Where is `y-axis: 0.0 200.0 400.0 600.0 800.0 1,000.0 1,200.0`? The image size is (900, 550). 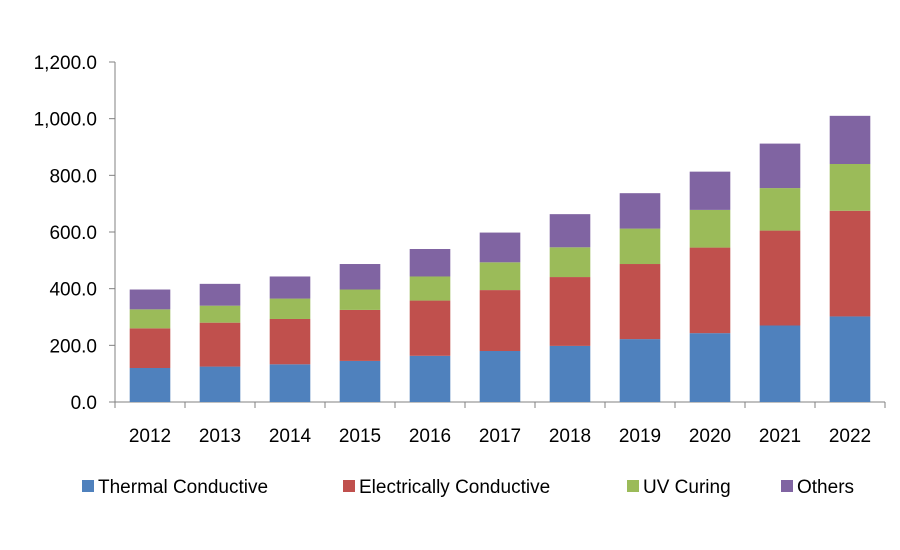
y-axis: 0.0 200.0 400.0 600.0 800.0 1,000.0 1,200.0 is located at coordinates (75, 233).